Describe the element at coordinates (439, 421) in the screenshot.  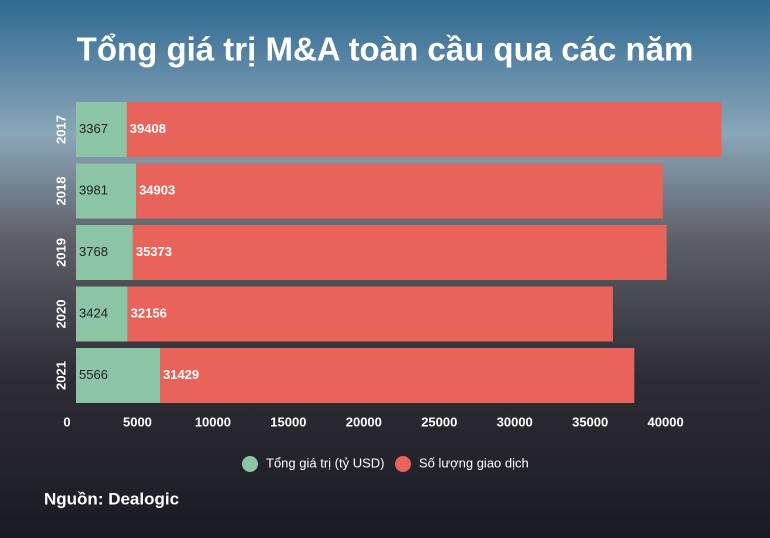
I see `x-tick-label: 25000` at that location.